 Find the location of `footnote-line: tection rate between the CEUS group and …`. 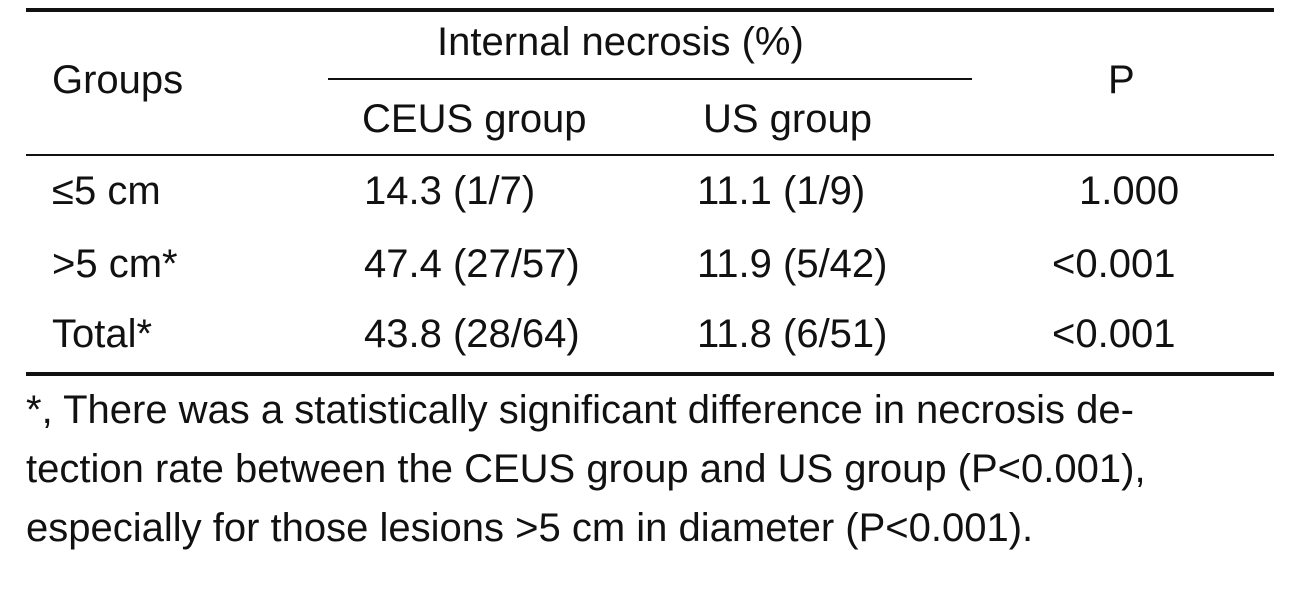

footnote-line: tection rate between the CEUS group and … is located at coordinates (586, 469).